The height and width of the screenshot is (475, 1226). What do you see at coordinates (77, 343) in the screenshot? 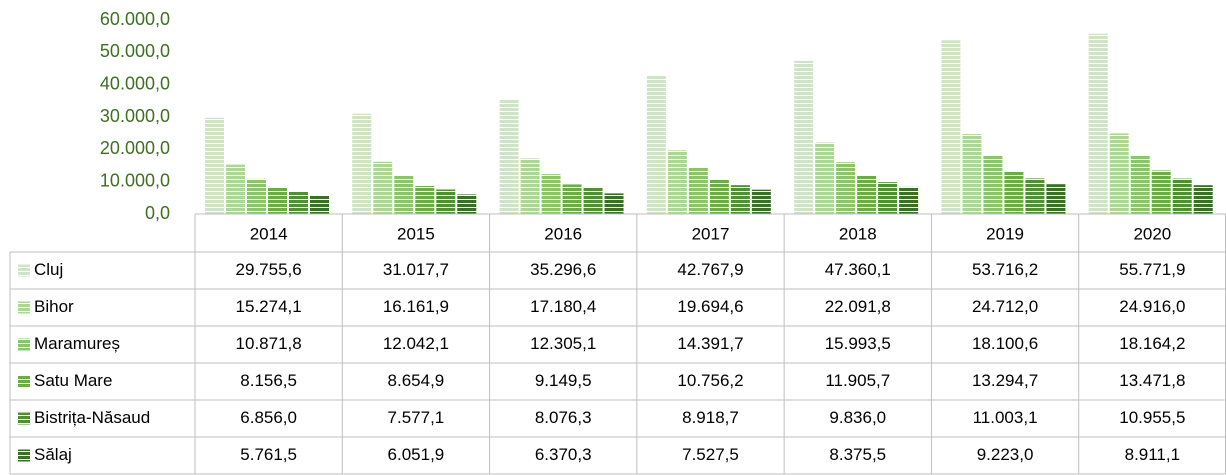
I see `legend-label: Maramureș` at bounding box center [77, 343].